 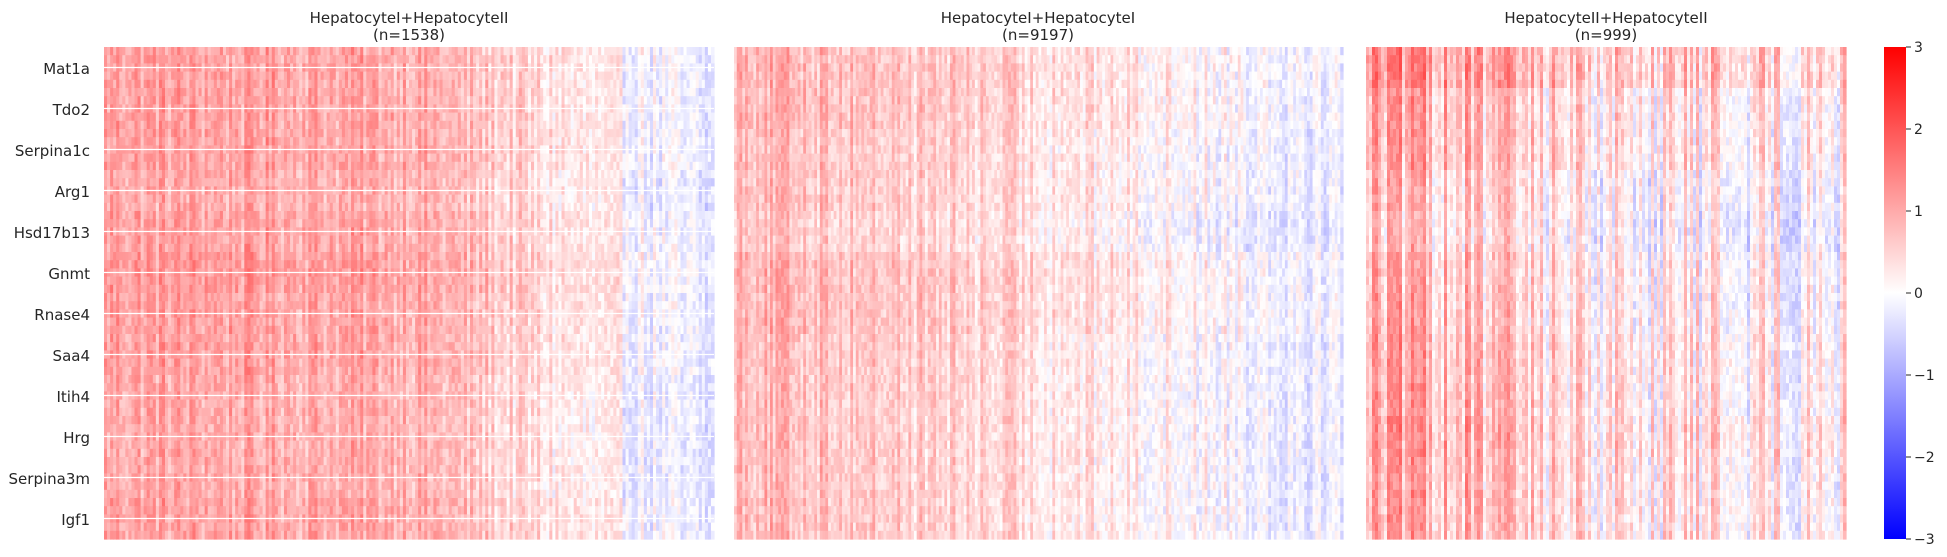 I want to click on panel-1-title: HepatocyteI+HepatocyteII, so click(x=409, y=18).